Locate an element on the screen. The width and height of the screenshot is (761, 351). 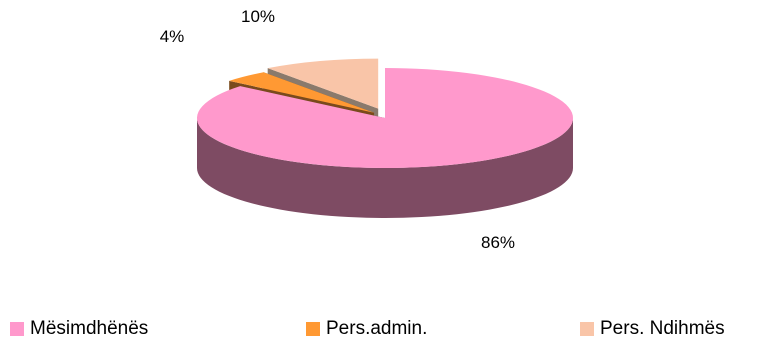
legend-label-mesimdhenes: Mësimdhënës is located at coordinates (89, 328).